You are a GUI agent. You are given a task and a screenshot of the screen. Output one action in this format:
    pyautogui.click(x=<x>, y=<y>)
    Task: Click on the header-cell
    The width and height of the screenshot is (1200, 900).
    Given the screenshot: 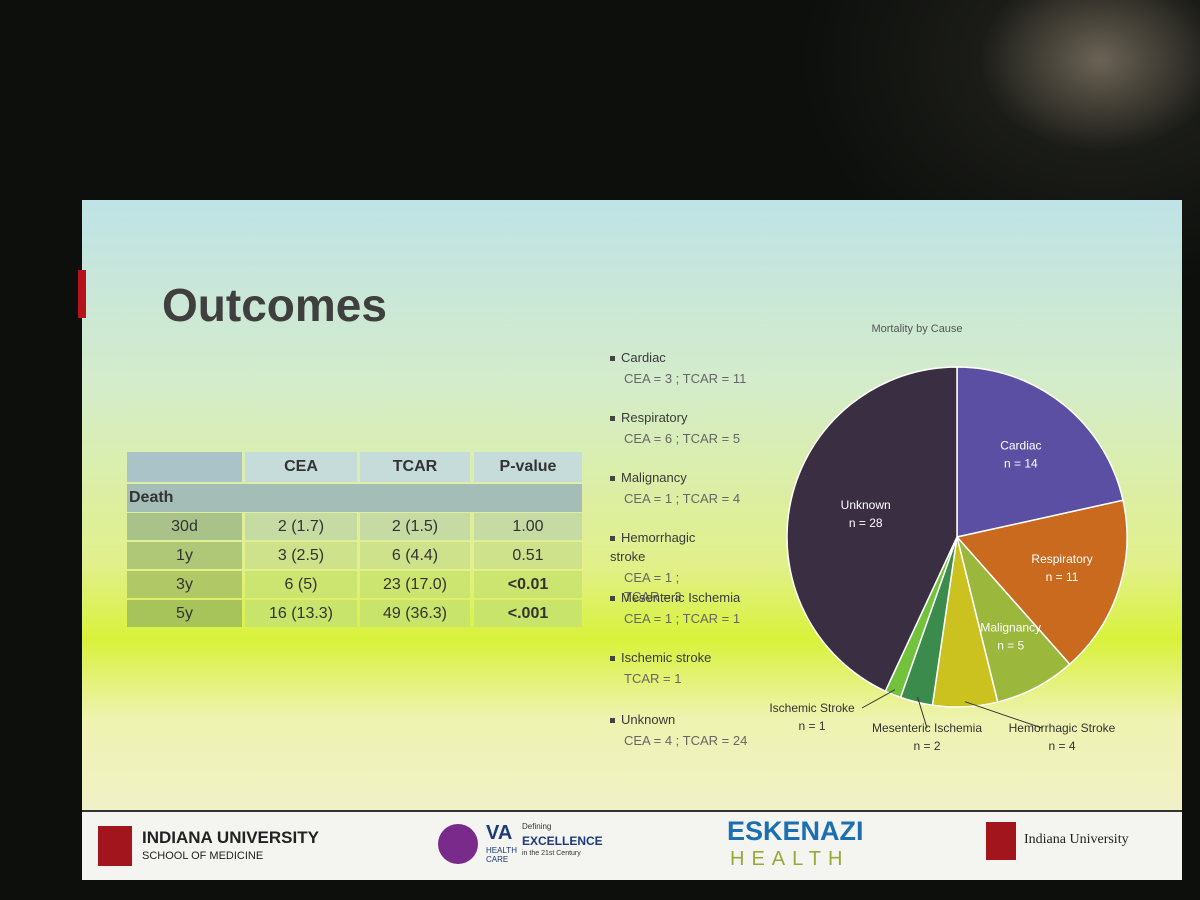 What is the action you would take?
    pyautogui.click(x=184, y=467)
    